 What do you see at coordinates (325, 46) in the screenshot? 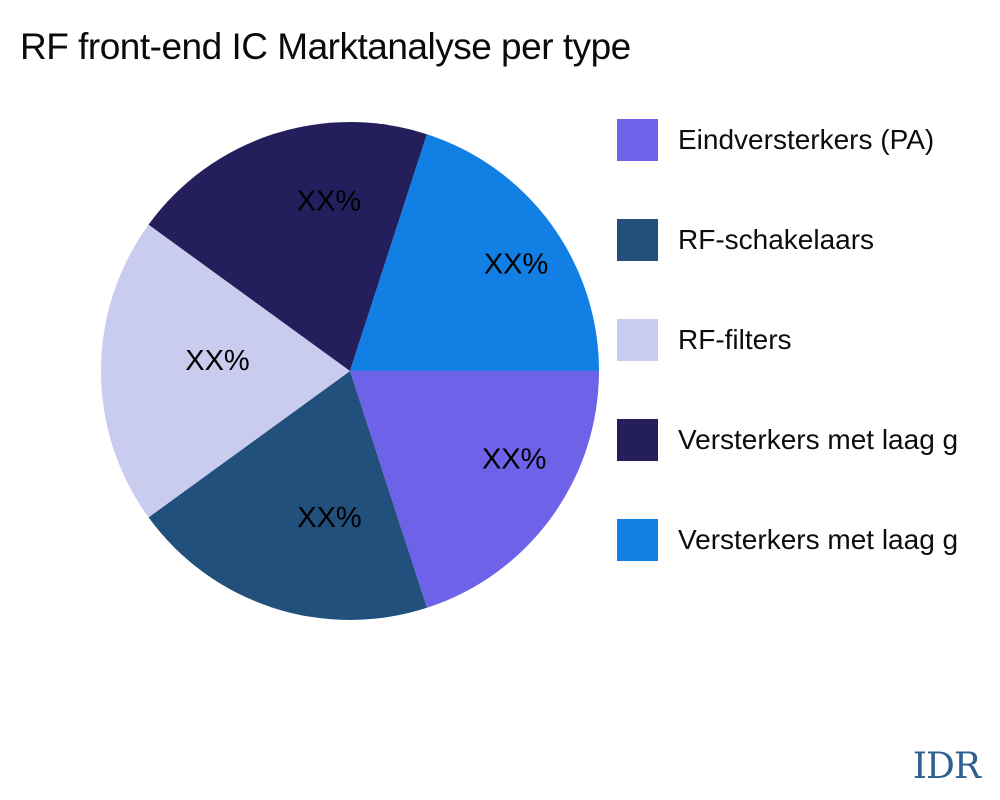
I see `chart-title: RF front-end IC Marktanalyse per type` at bounding box center [325, 46].